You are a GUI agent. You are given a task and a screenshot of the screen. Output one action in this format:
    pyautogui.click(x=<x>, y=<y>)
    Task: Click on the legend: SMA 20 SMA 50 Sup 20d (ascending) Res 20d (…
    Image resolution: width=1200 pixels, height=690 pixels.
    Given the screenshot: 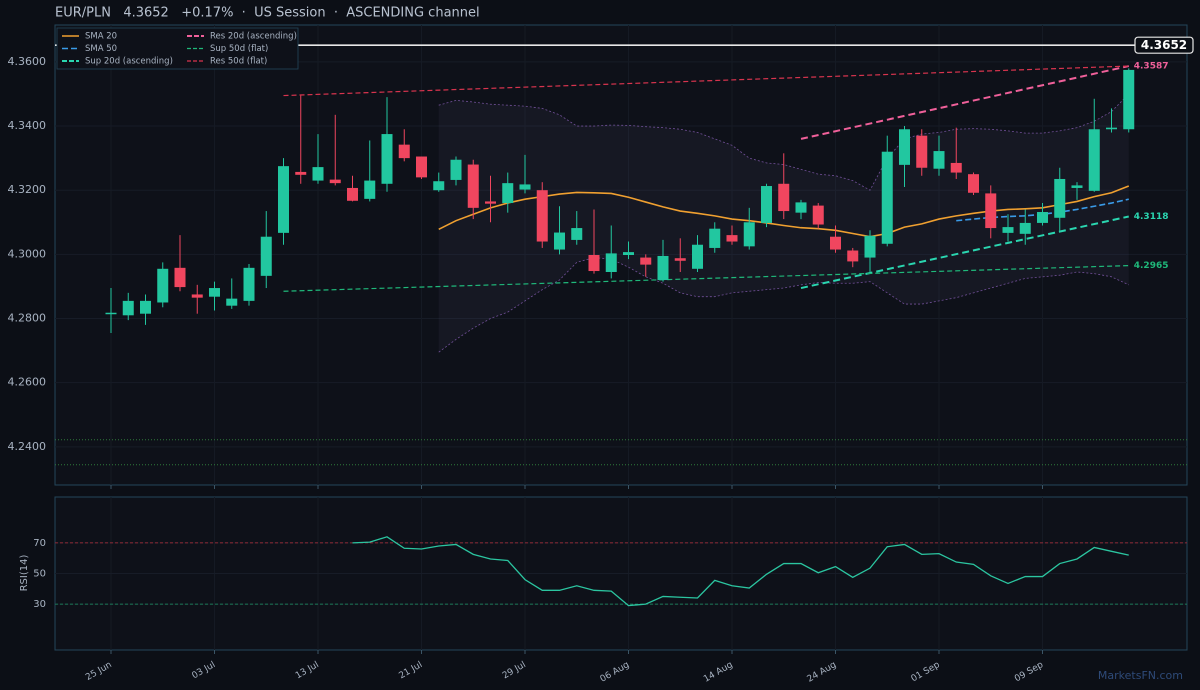 What is the action you would take?
    pyautogui.click(x=177, y=48)
    